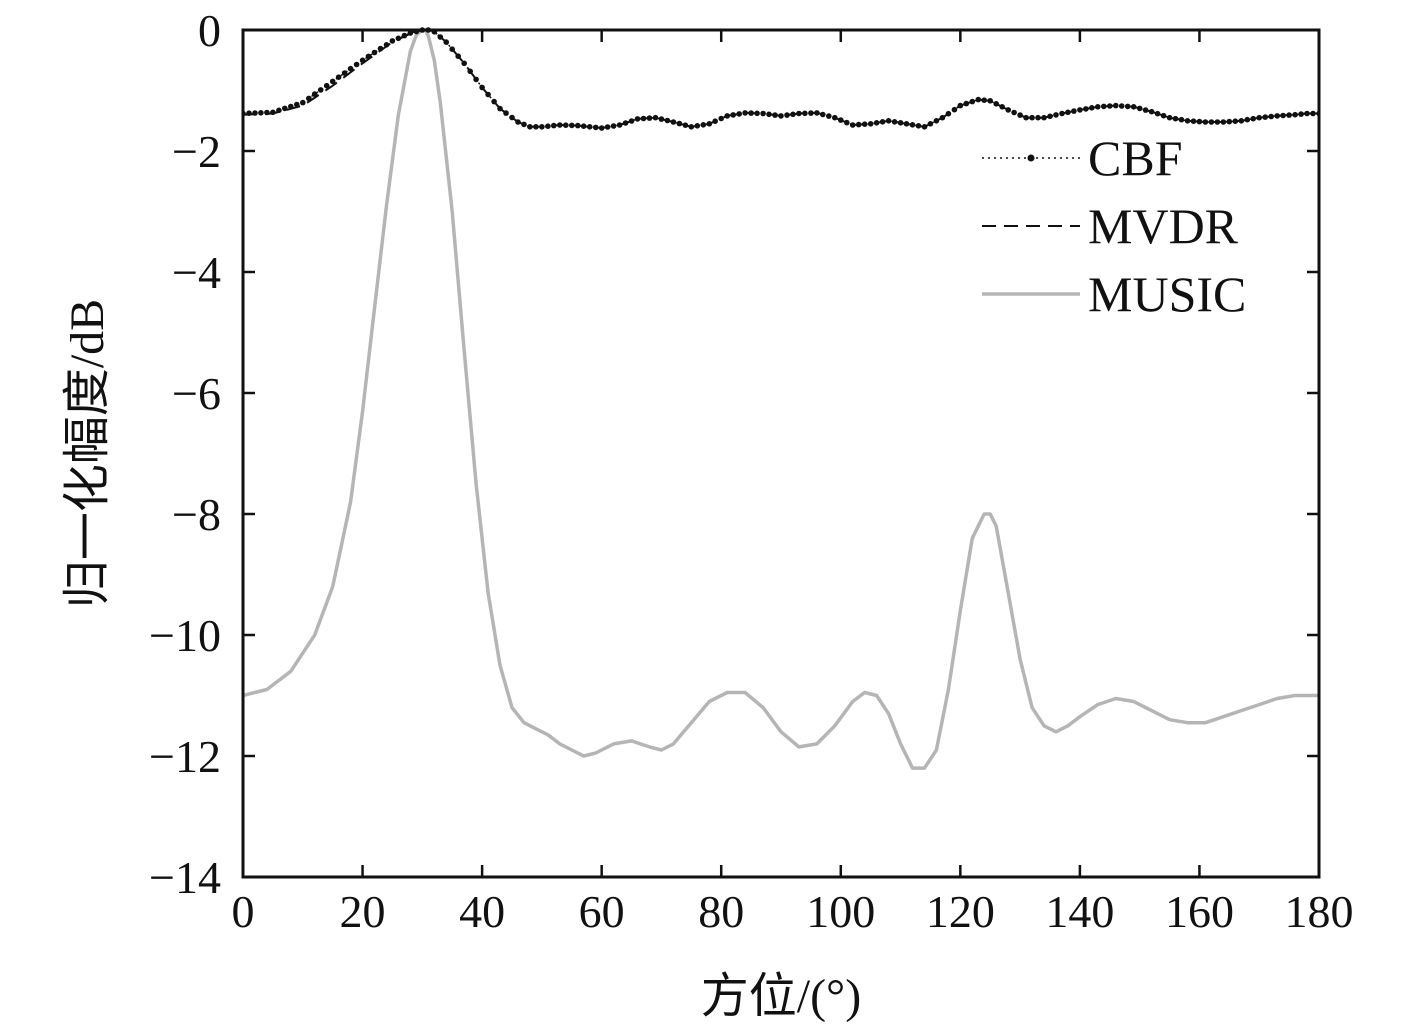 The image size is (1417, 1032). Describe the element at coordinates (1319, 911) in the screenshot. I see `x-tick-label: 180` at that location.